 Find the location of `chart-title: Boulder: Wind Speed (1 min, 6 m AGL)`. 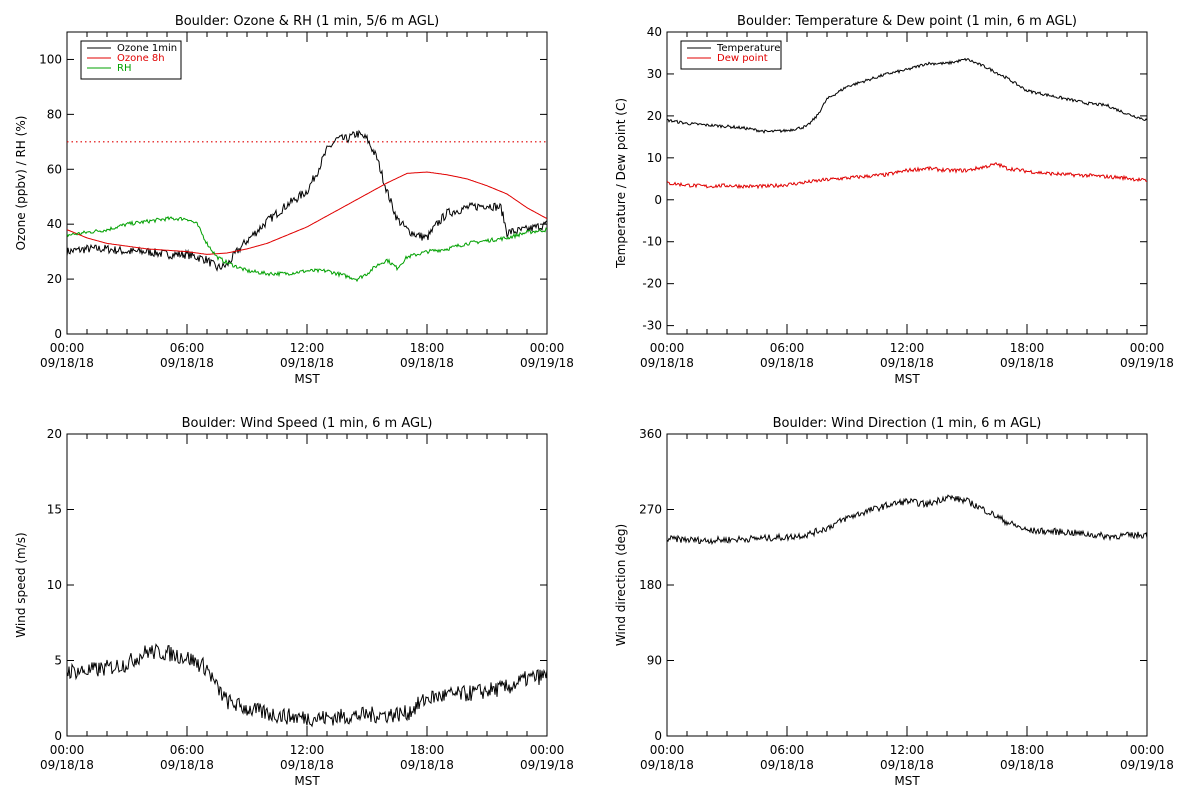

chart-title: Boulder: Wind Speed (1 min, 6 m AGL) is located at coordinates (307, 423).